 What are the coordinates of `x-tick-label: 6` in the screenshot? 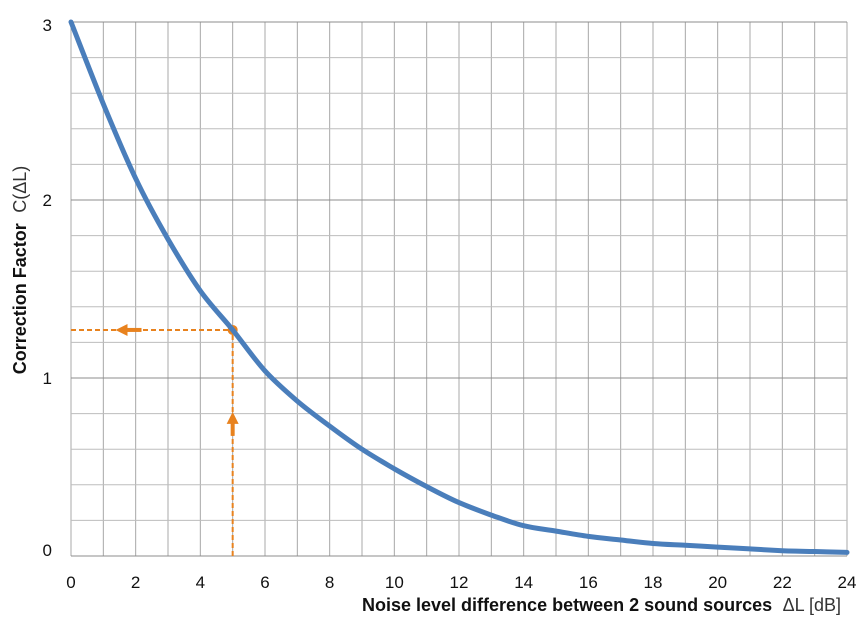 It's located at (264, 582).